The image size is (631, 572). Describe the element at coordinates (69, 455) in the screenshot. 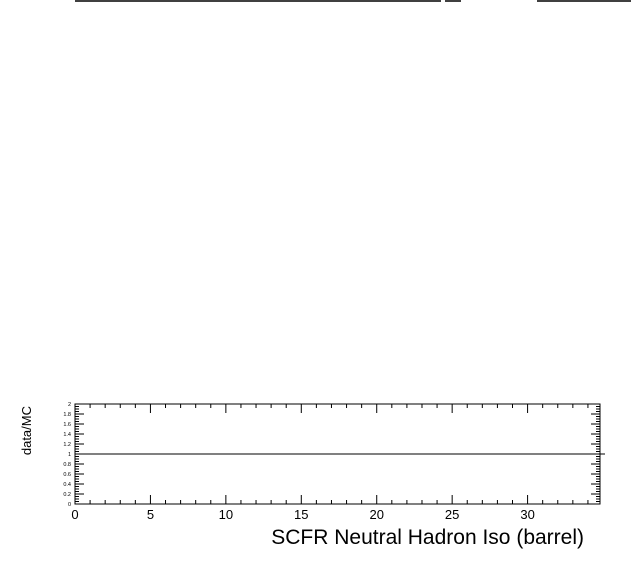

I see `y-tick-label: 1` at that location.